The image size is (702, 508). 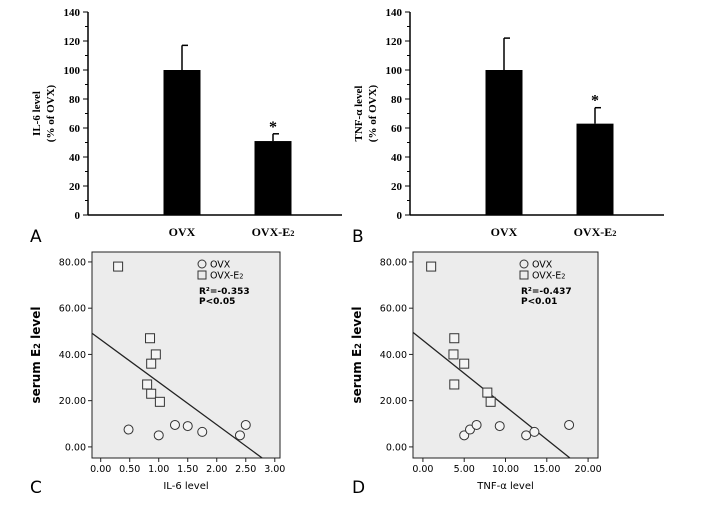 I want to click on x-tick-label: 2.50, so click(x=245, y=469).